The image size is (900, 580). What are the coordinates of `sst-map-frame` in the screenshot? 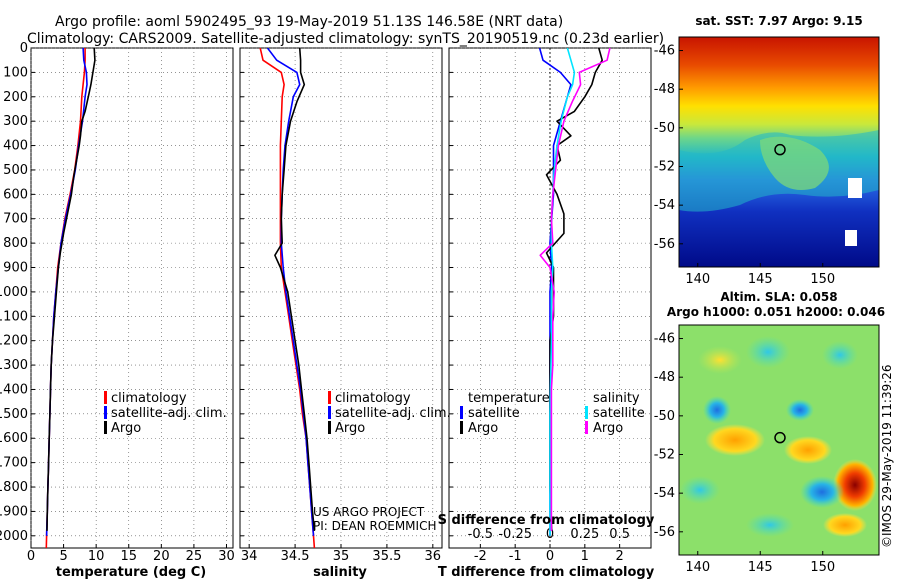 It's located at (779, 152).